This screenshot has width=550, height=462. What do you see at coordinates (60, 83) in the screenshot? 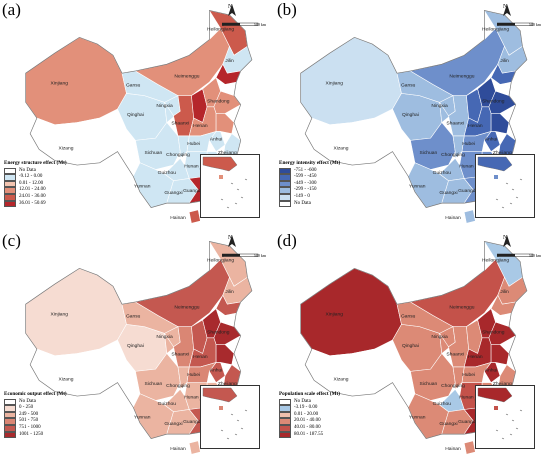
I see `label-xinjiang: Xinjiang` at bounding box center [60, 83].